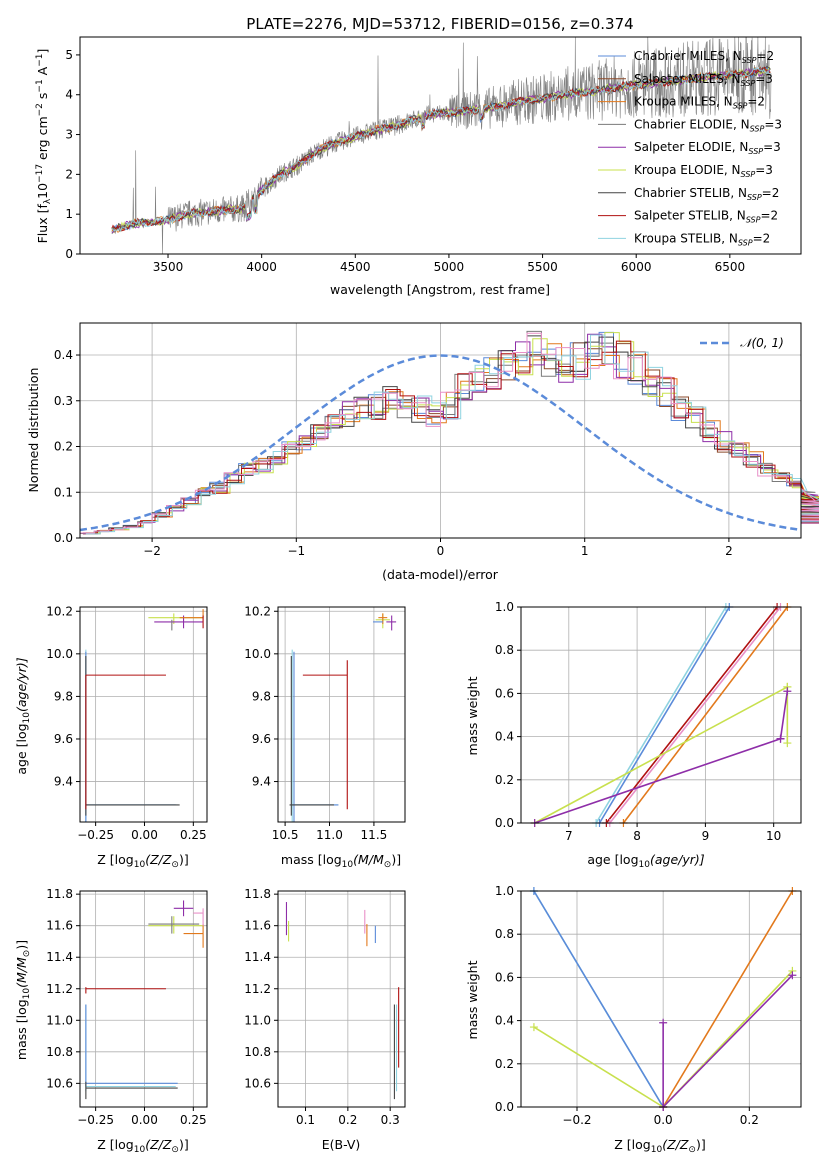 Image resolution: width=819 pixels, height=1170 pixels. Describe the element at coordinates (663, 1120) in the screenshot. I see `x-tick-label: 0.0` at that location.